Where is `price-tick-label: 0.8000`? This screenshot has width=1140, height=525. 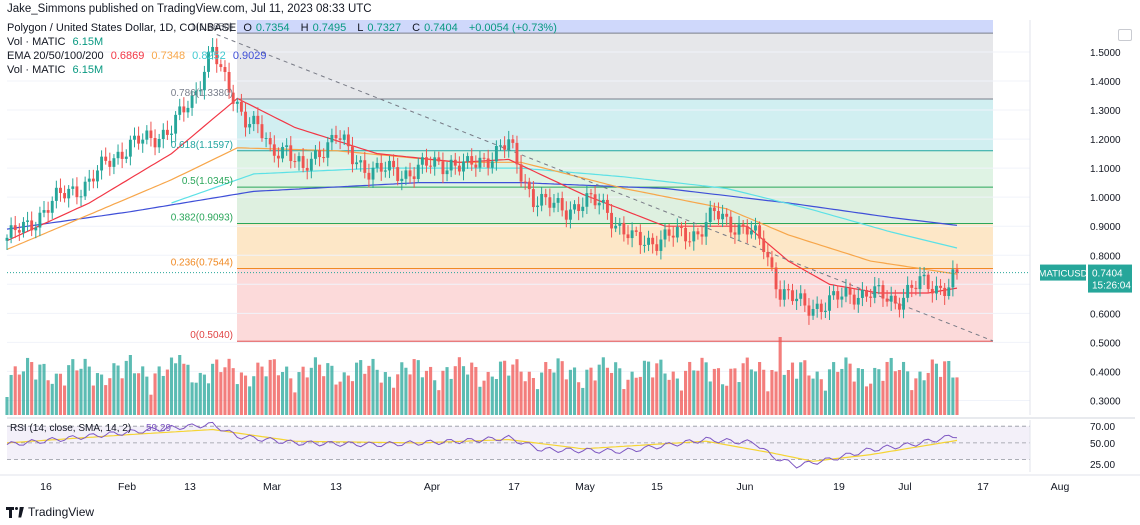 price-tick-label: 0.8000 is located at coordinates (1105, 256).